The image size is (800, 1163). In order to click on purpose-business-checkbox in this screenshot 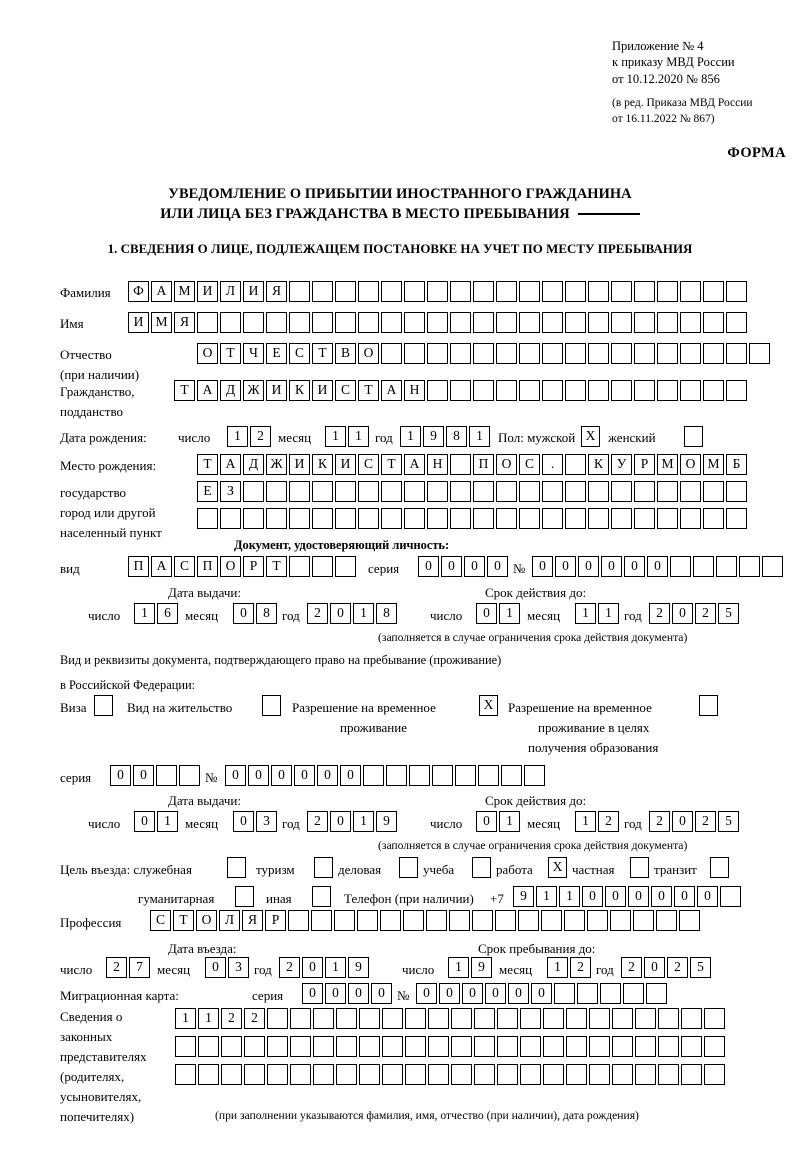, I will do `click(408, 867)`.